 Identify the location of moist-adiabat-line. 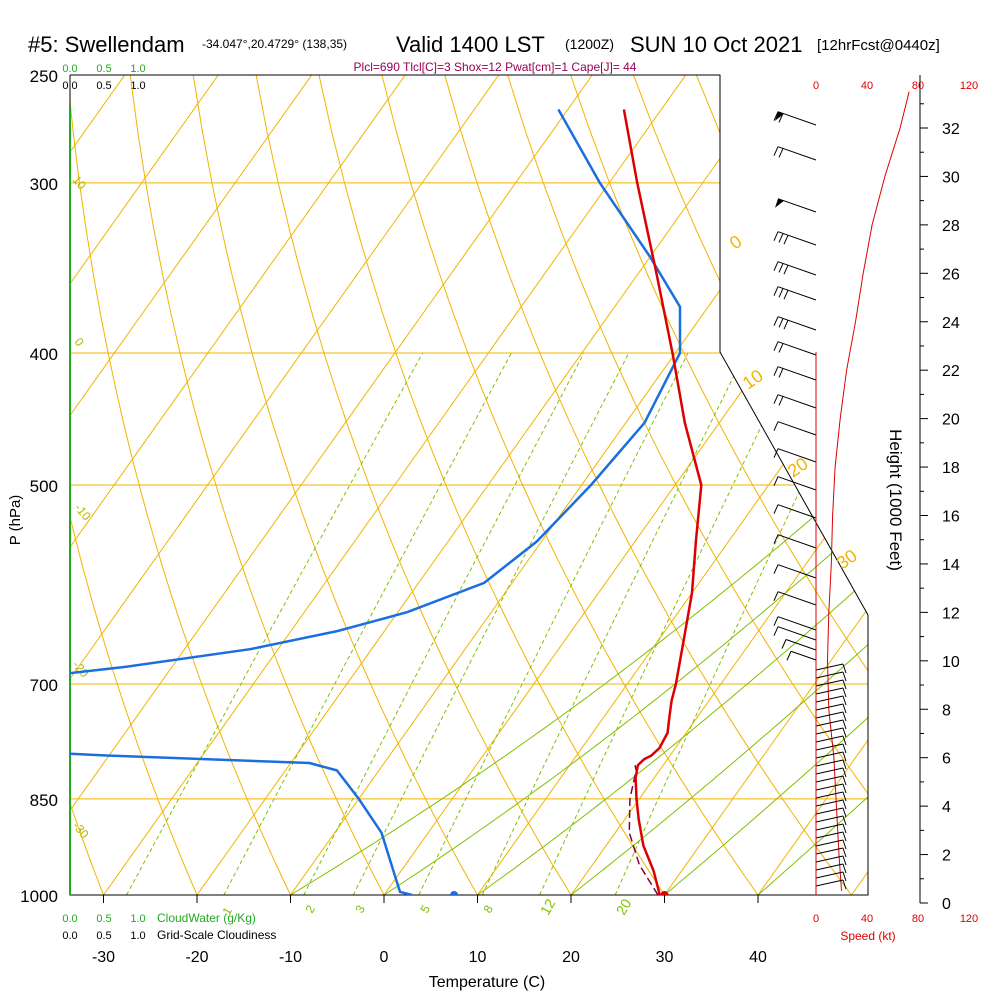
(812, 485).